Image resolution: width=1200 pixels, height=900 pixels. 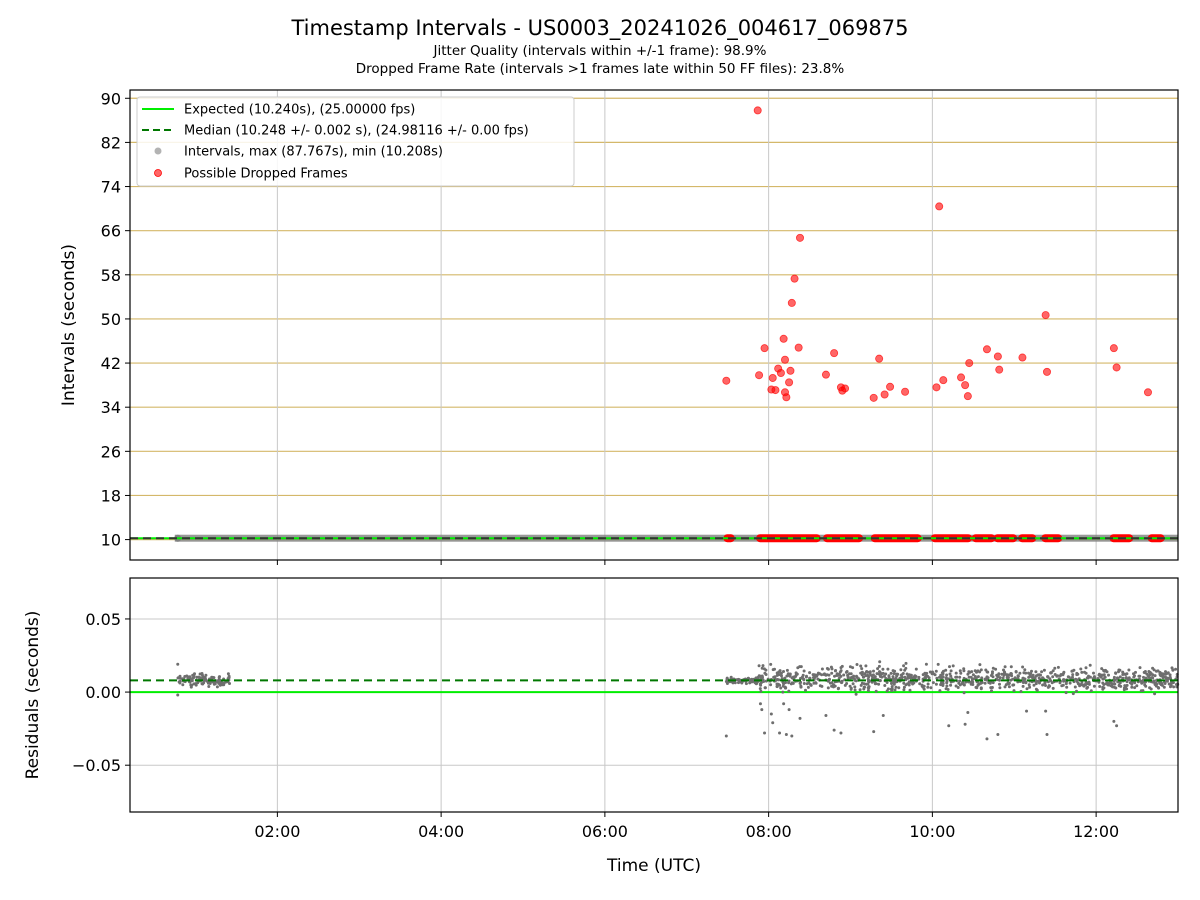 What do you see at coordinates (277, 831) in the screenshot?
I see `x-tick-label: 02:00` at bounding box center [277, 831].